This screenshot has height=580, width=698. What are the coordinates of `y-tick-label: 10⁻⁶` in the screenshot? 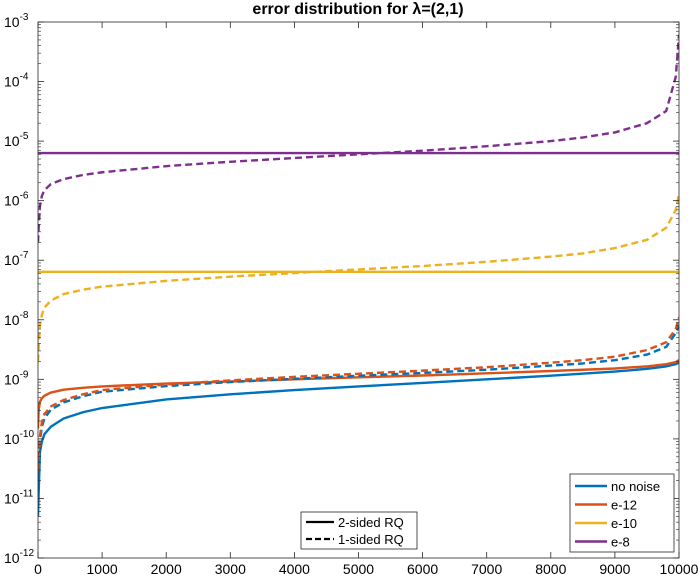 It's located at (16, 200).